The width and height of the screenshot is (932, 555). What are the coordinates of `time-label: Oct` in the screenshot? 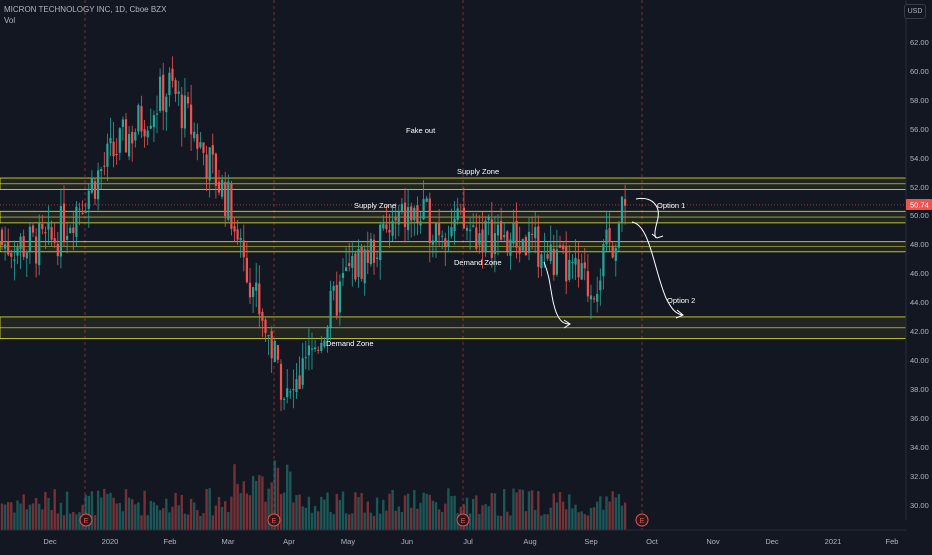 It's located at (652, 541).